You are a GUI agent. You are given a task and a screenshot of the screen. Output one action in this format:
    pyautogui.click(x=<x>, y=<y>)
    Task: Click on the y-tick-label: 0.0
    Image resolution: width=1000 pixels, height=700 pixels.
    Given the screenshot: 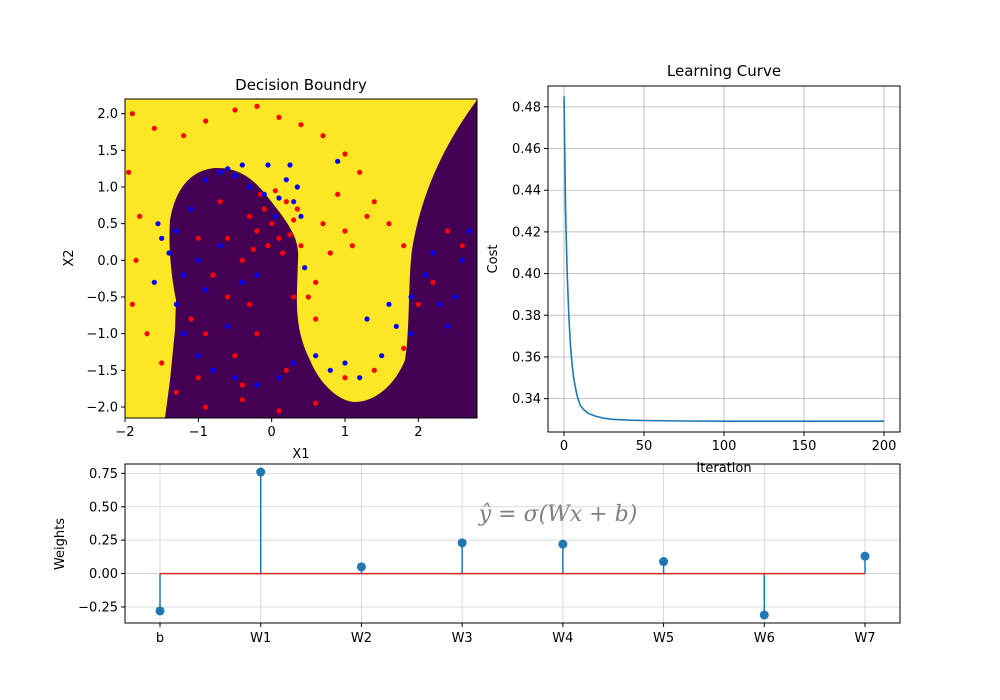 What is the action you would take?
    pyautogui.click(x=107, y=261)
    